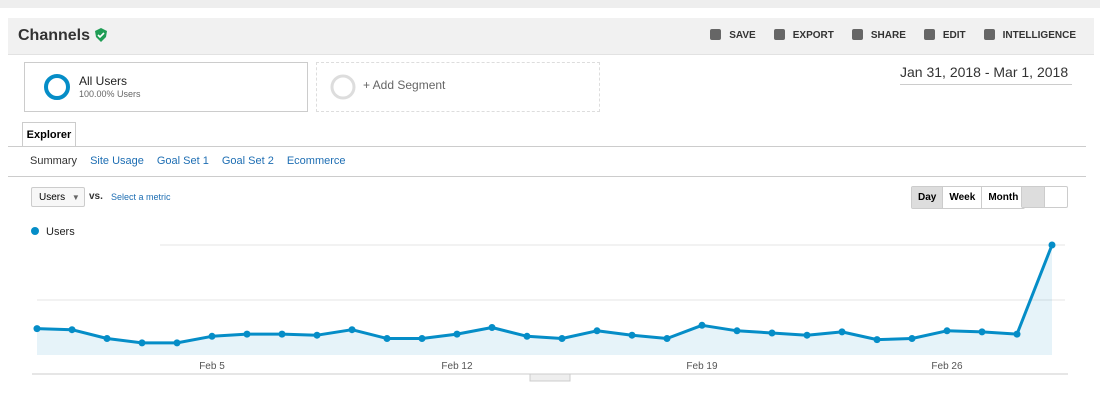 The width and height of the screenshot is (1100, 400). Describe the element at coordinates (927, 197) in the screenshot. I see `period-button: Day` at that location.